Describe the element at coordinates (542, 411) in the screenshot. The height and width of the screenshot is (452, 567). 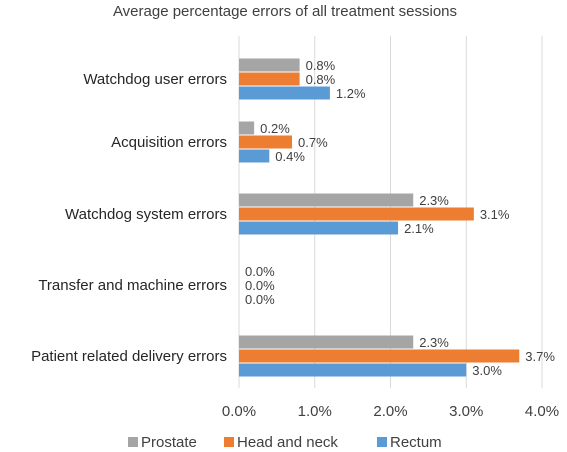
I see `x-tick-label: 4.0%` at that location.